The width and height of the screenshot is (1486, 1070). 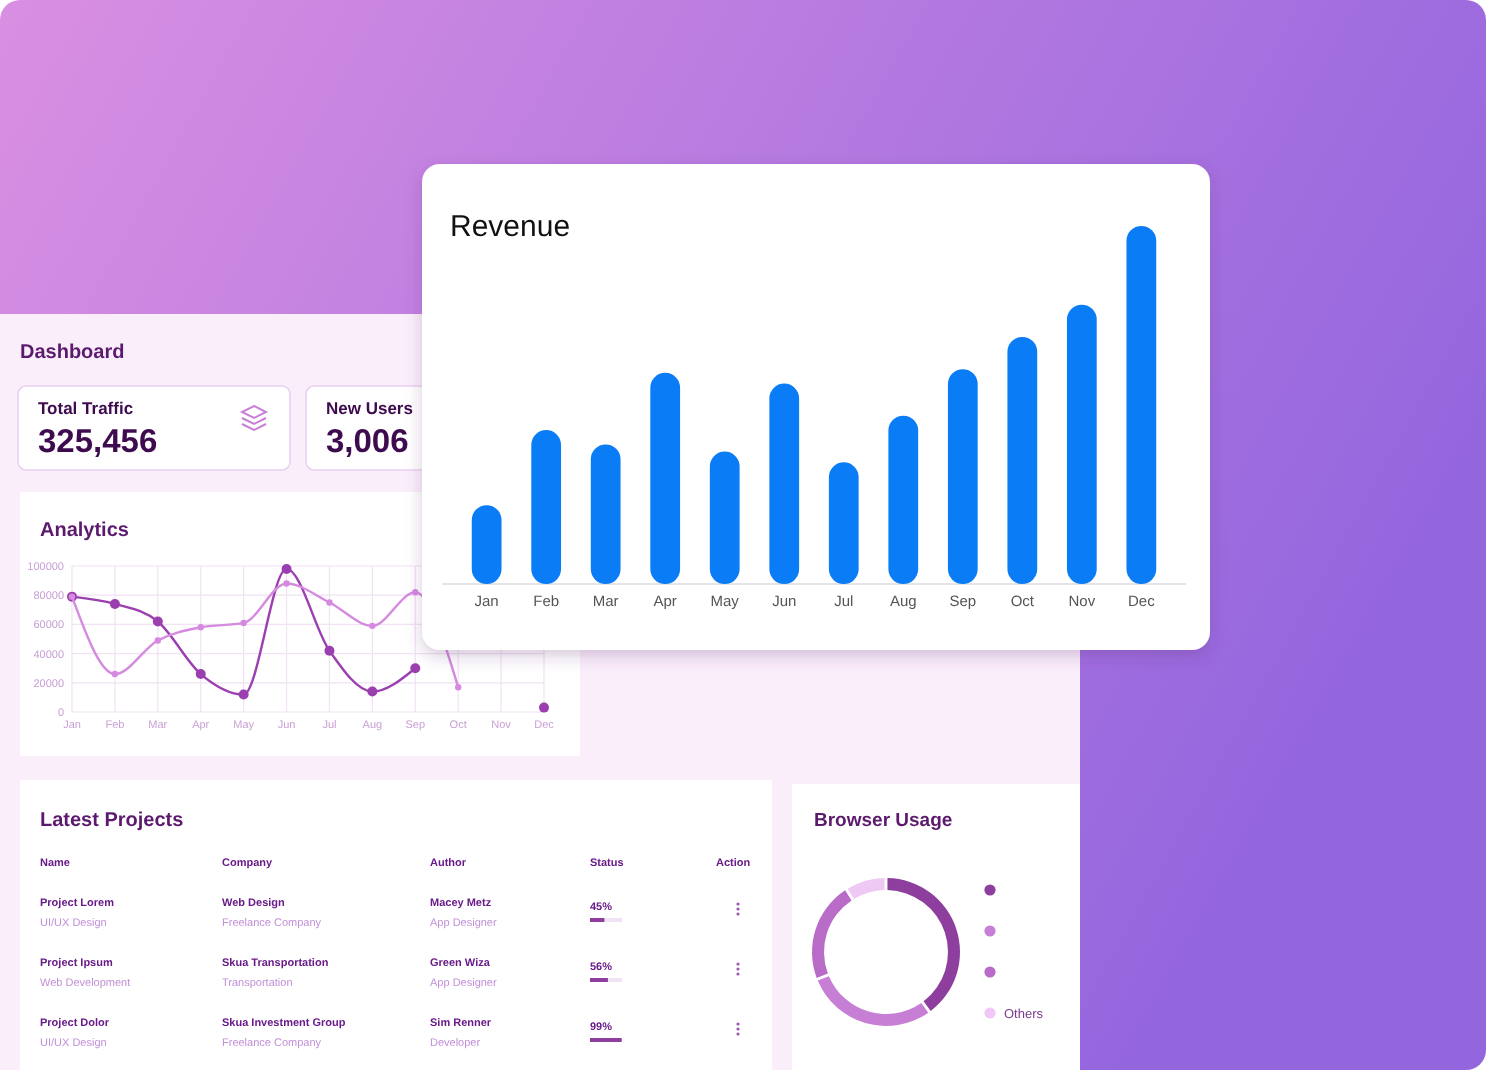 I want to click on chart-title: Analytics, so click(x=85, y=531).